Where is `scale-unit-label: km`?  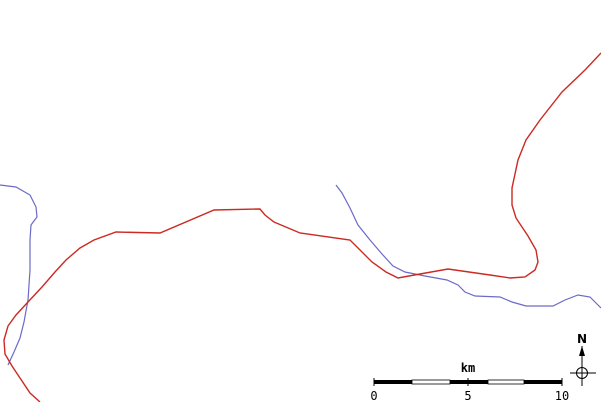
scale-unit-label: km is located at coordinates (468, 368).